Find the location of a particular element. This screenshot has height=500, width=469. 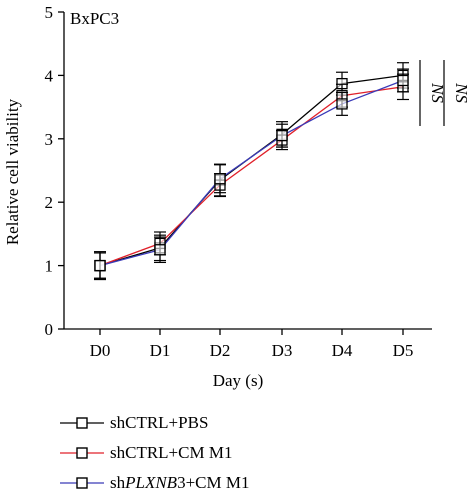

legend-item-shctrl-pbs: shCTRL+PBS is located at coordinates (154, 423).